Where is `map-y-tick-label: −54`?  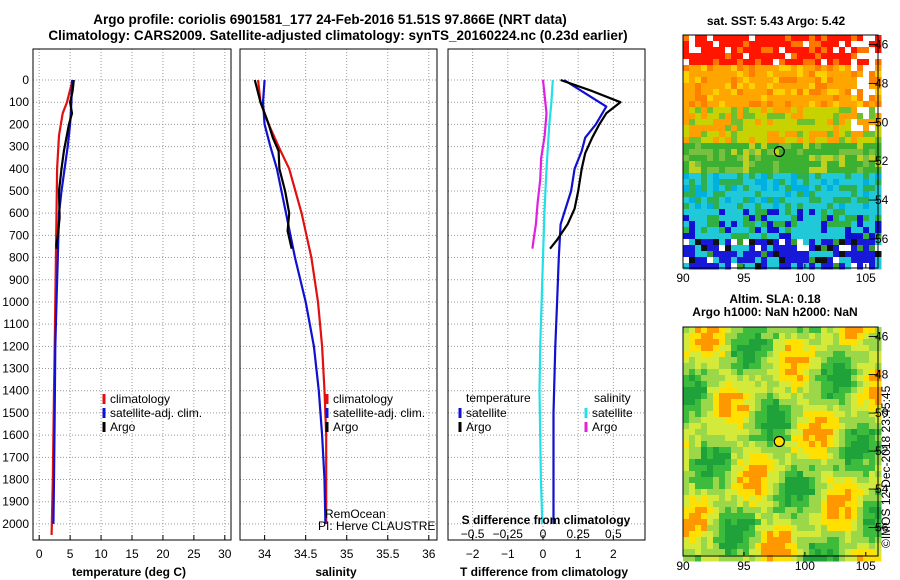
map-y-tick-label: −54 is located at coordinates (878, 200).